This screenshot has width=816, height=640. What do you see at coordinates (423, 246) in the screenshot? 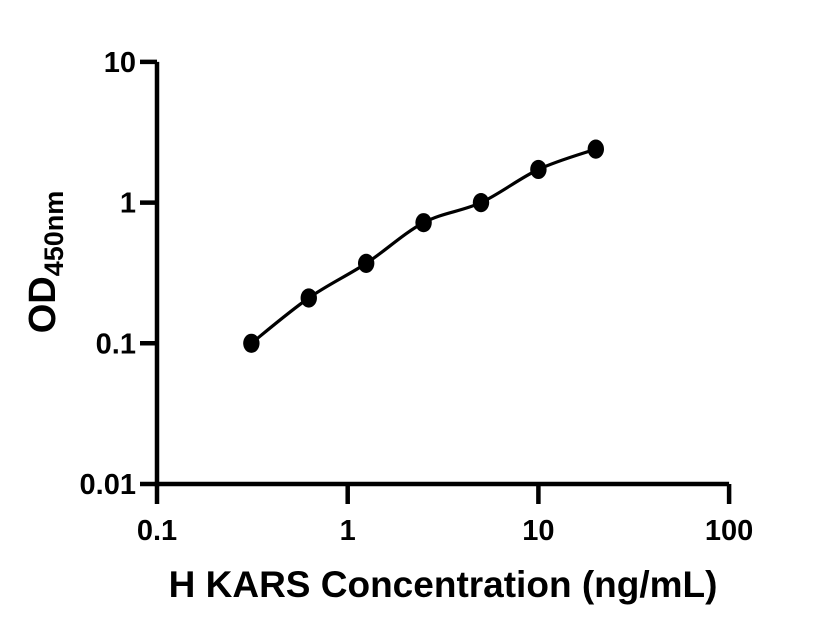
I see `standard-curve-line` at bounding box center [423, 246].